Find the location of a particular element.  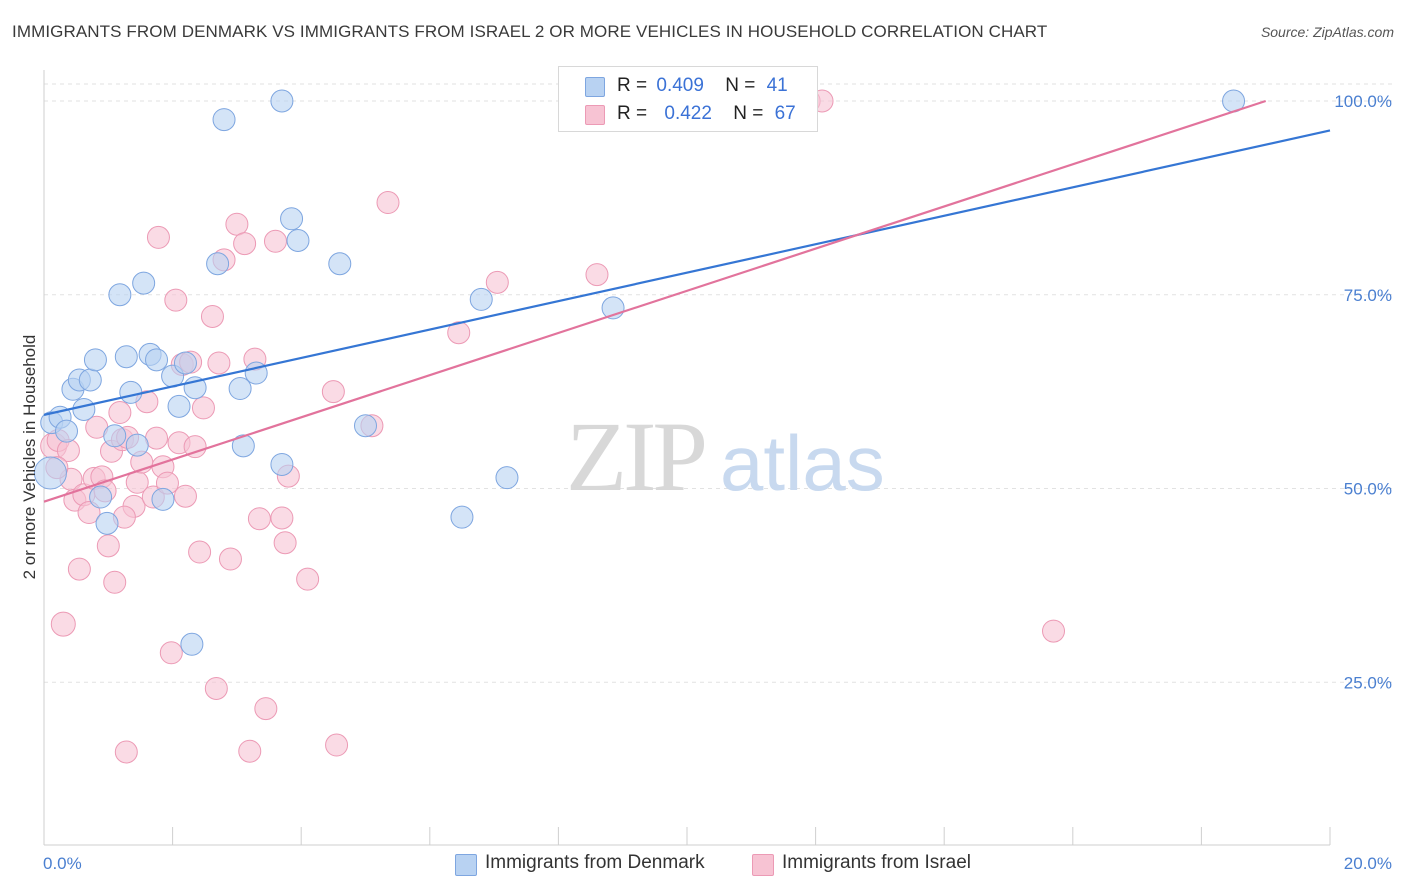

israel-stats: R = 0.422 N = 67 is located at coordinates (706, 114).